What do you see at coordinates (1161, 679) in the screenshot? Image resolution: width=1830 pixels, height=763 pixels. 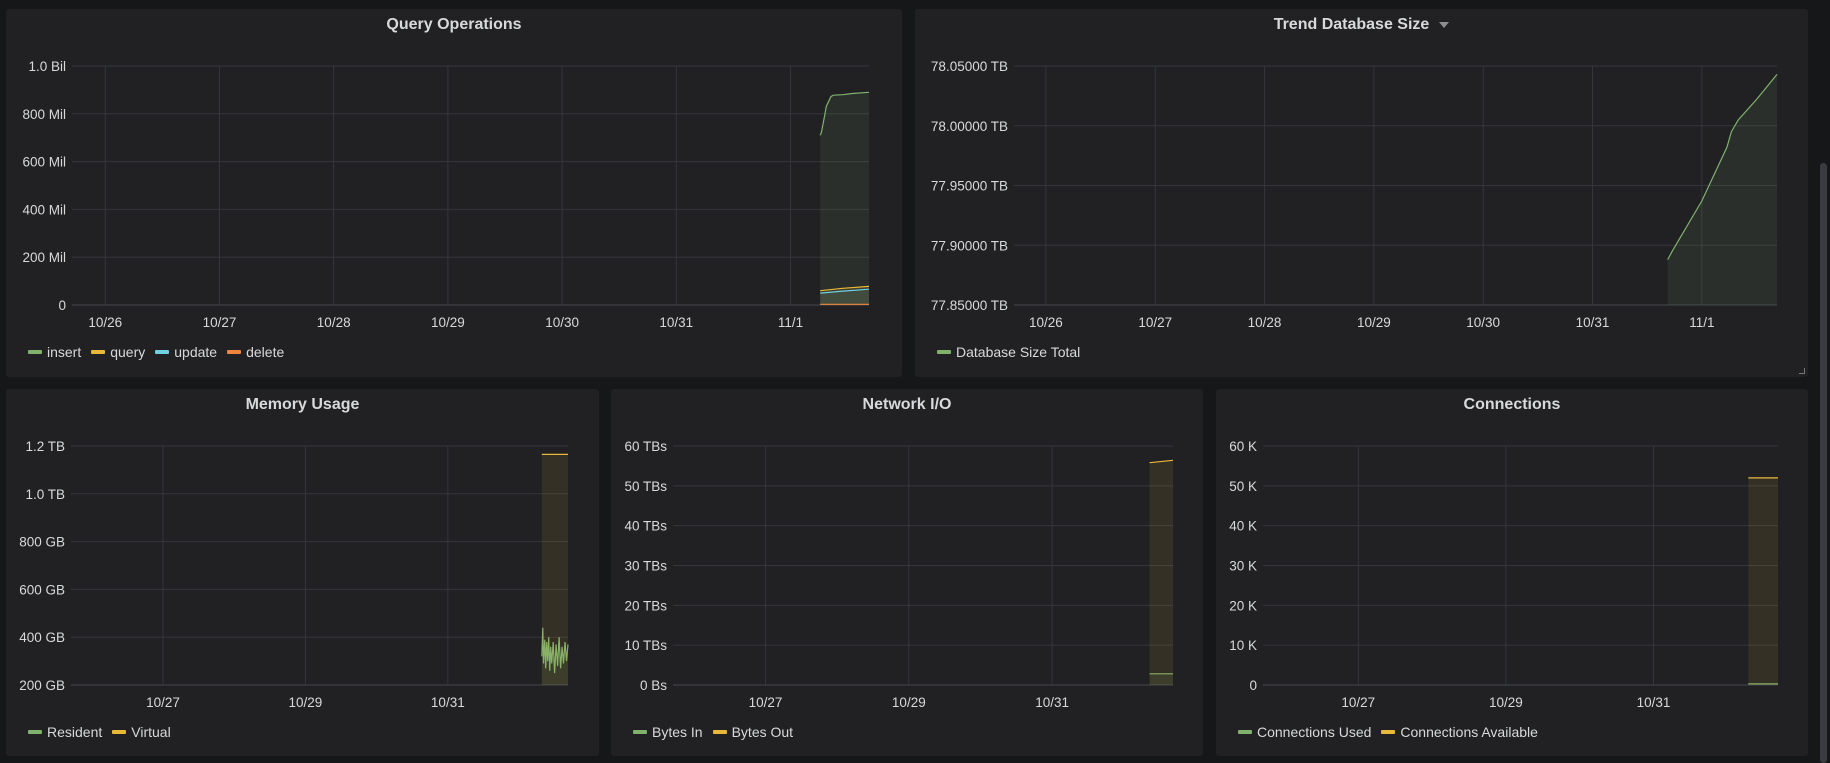 I see `series-area-bytes-in` at bounding box center [1161, 679].